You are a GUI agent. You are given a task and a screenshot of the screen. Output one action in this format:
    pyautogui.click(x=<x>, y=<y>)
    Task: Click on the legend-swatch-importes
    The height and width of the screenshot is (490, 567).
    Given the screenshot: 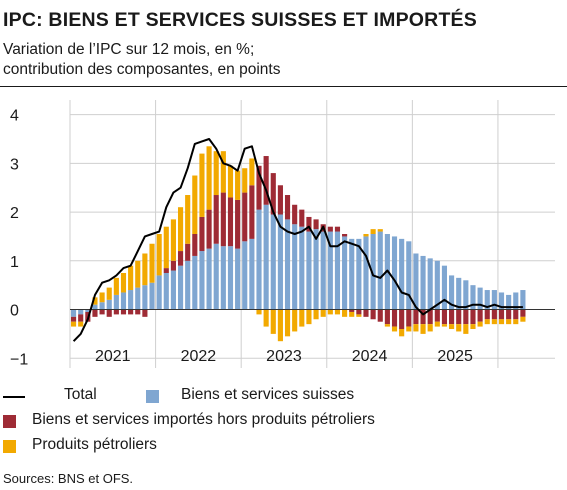 What is the action you would take?
    pyautogui.click(x=9, y=421)
    